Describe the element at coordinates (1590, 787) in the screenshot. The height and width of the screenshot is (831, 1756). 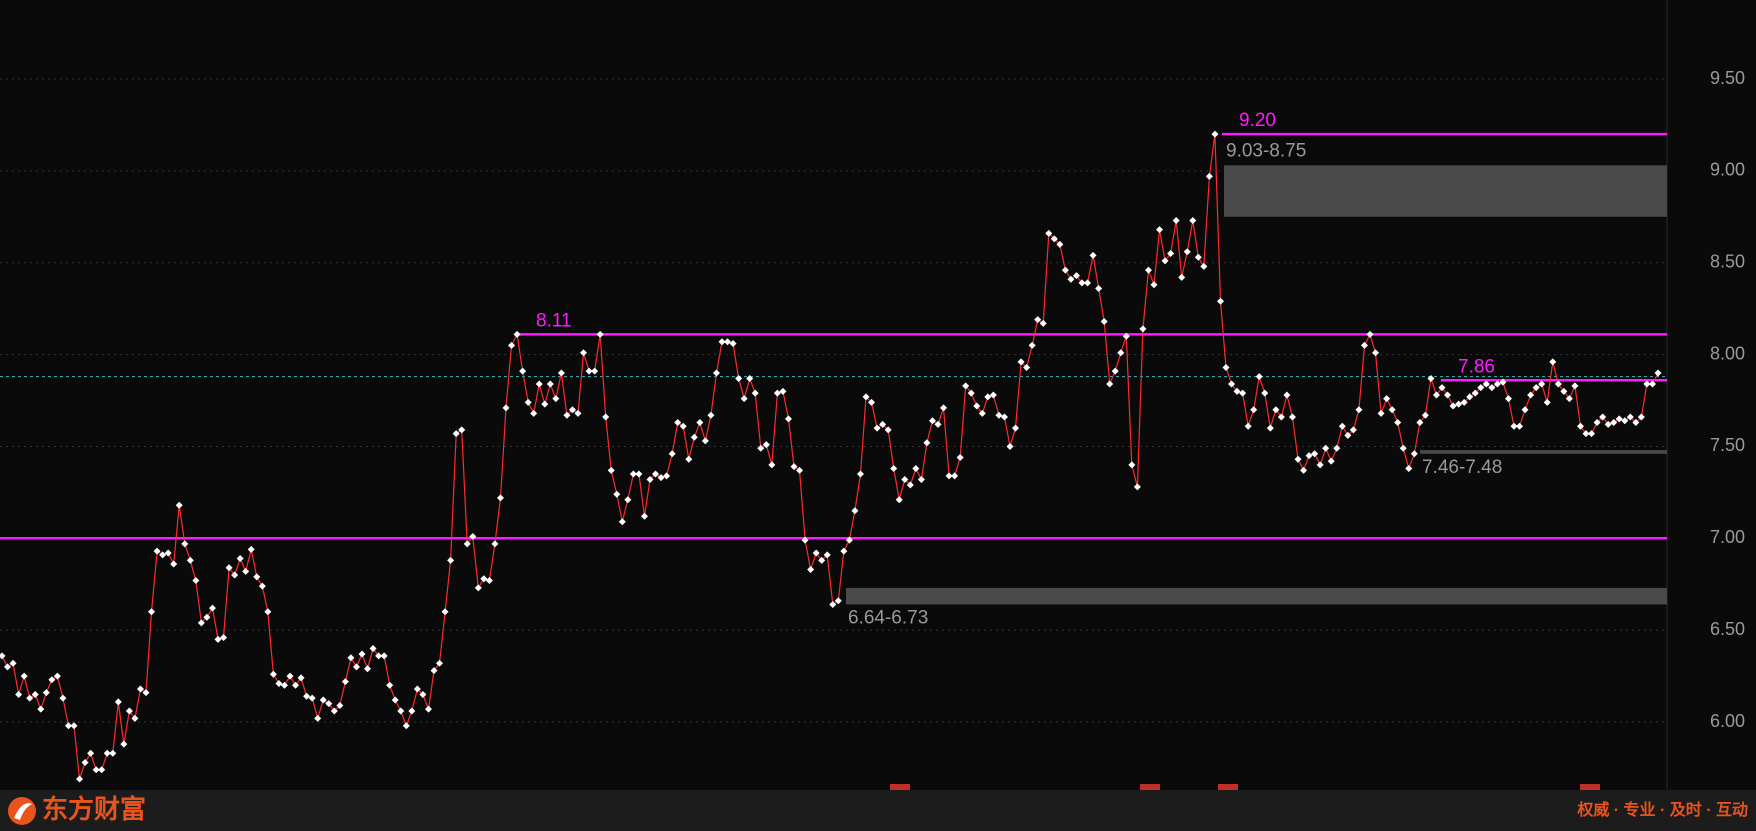
I see `event-marker` at that location.